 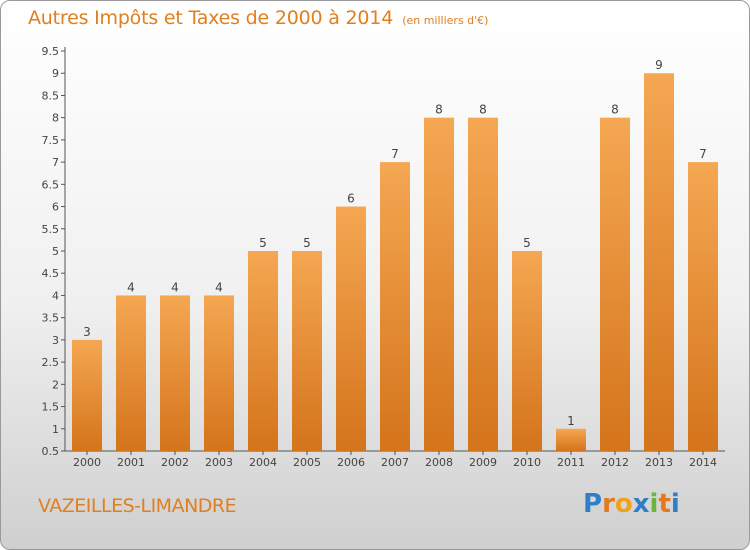 What do you see at coordinates (51, 362) in the screenshot?
I see `y-tick-label: 2.5` at bounding box center [51, 362].